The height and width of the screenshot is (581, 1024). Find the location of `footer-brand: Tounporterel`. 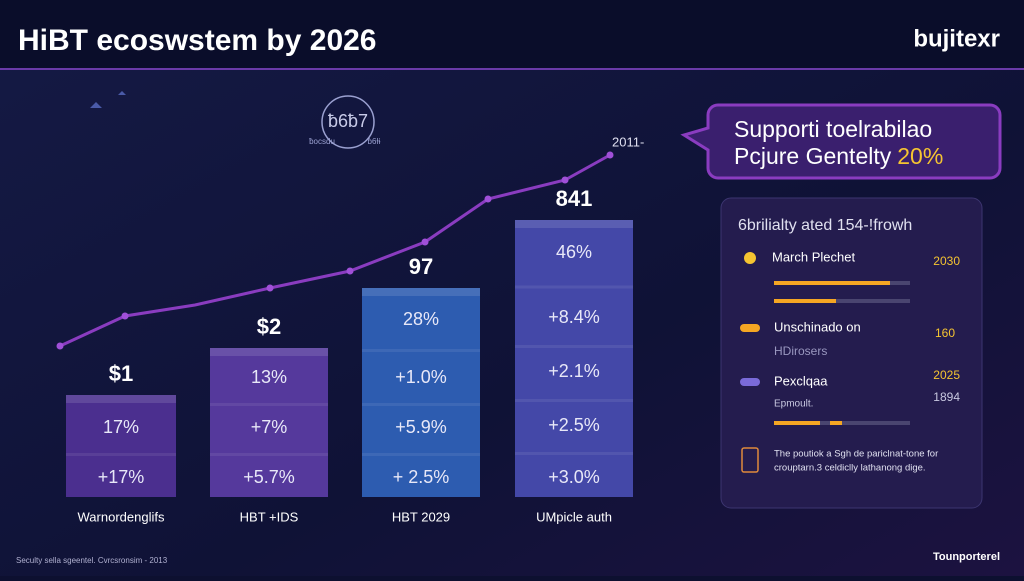

footer-brand: Tounporterel is located at coordinates (966, 557).